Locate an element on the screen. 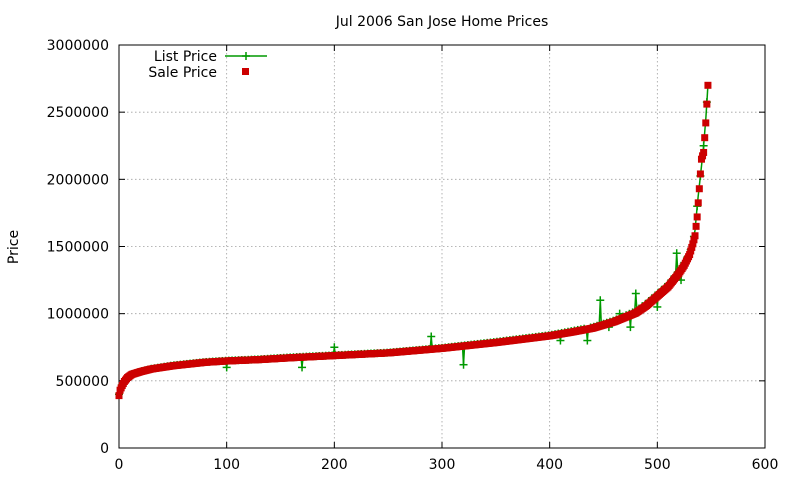 This screenshot has width=800, height=480. x-tick-label: 400 is located at coordinates (549, 465).